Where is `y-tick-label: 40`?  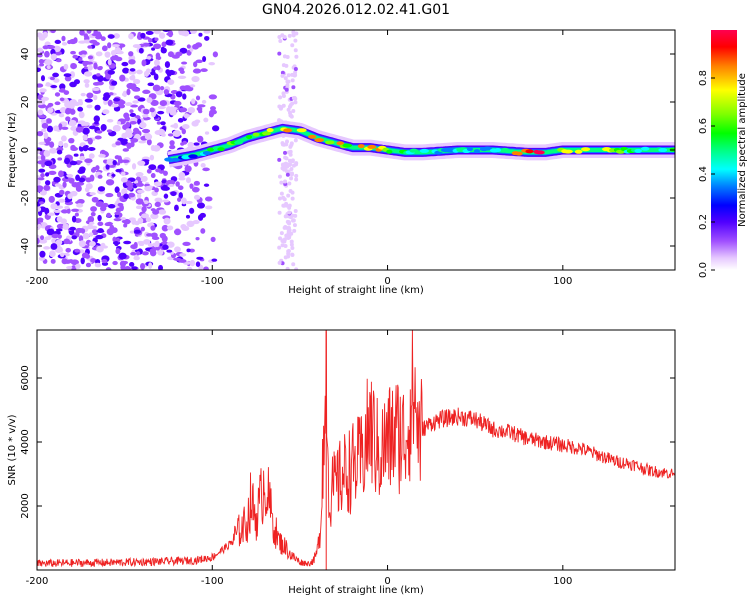 y-tick-label: 40 is located at coordinates (25, 54).